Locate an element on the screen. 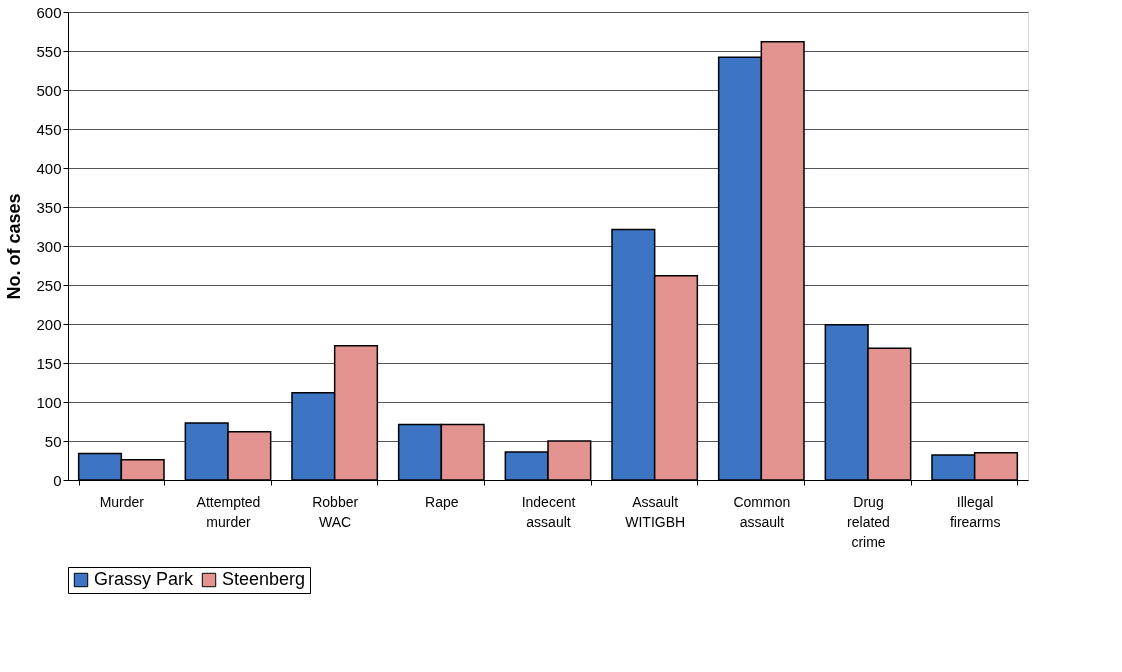 Image resolution: width=1122 pixels, height=672 pixels. legend-label: Grassy Park is located at coordinates (144, 579).